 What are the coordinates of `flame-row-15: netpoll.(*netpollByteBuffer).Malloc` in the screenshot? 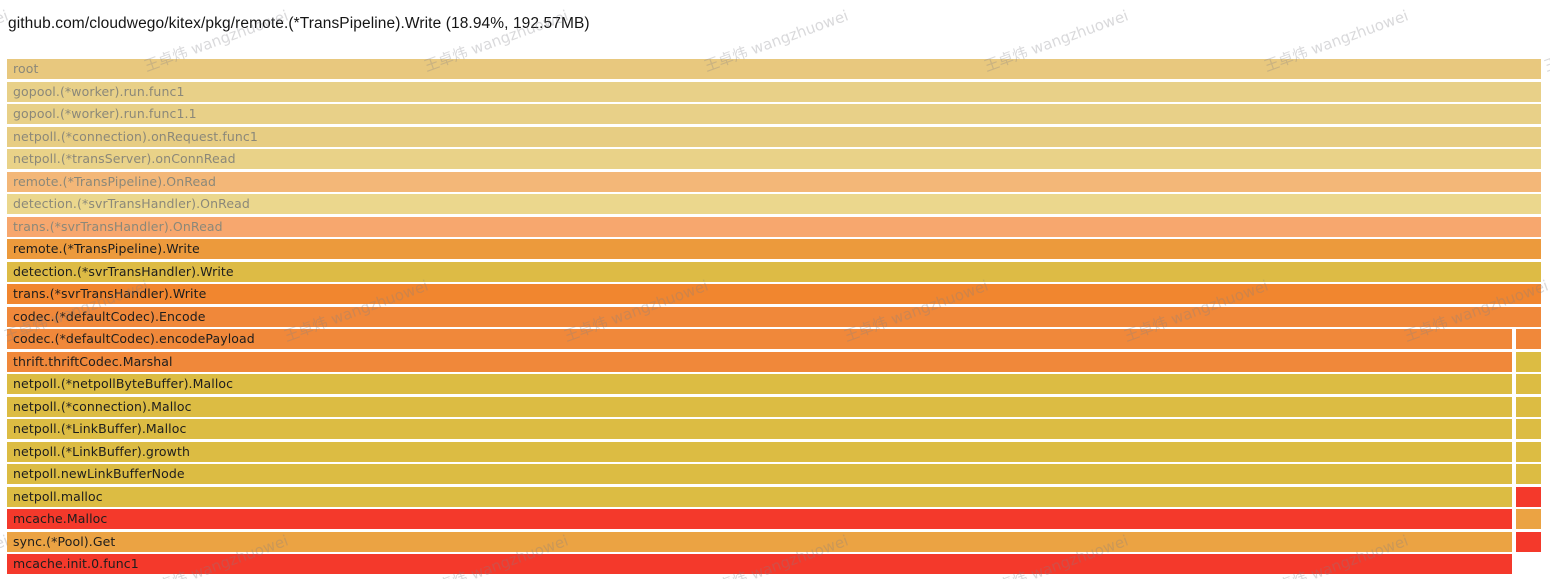 It's located at (775, 384).